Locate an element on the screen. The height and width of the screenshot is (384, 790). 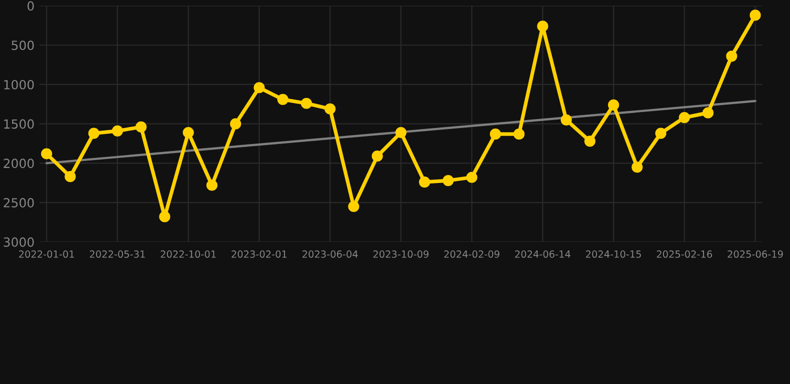
x-tick-label: 2022-01-01 is located at coordinates (46, 254).